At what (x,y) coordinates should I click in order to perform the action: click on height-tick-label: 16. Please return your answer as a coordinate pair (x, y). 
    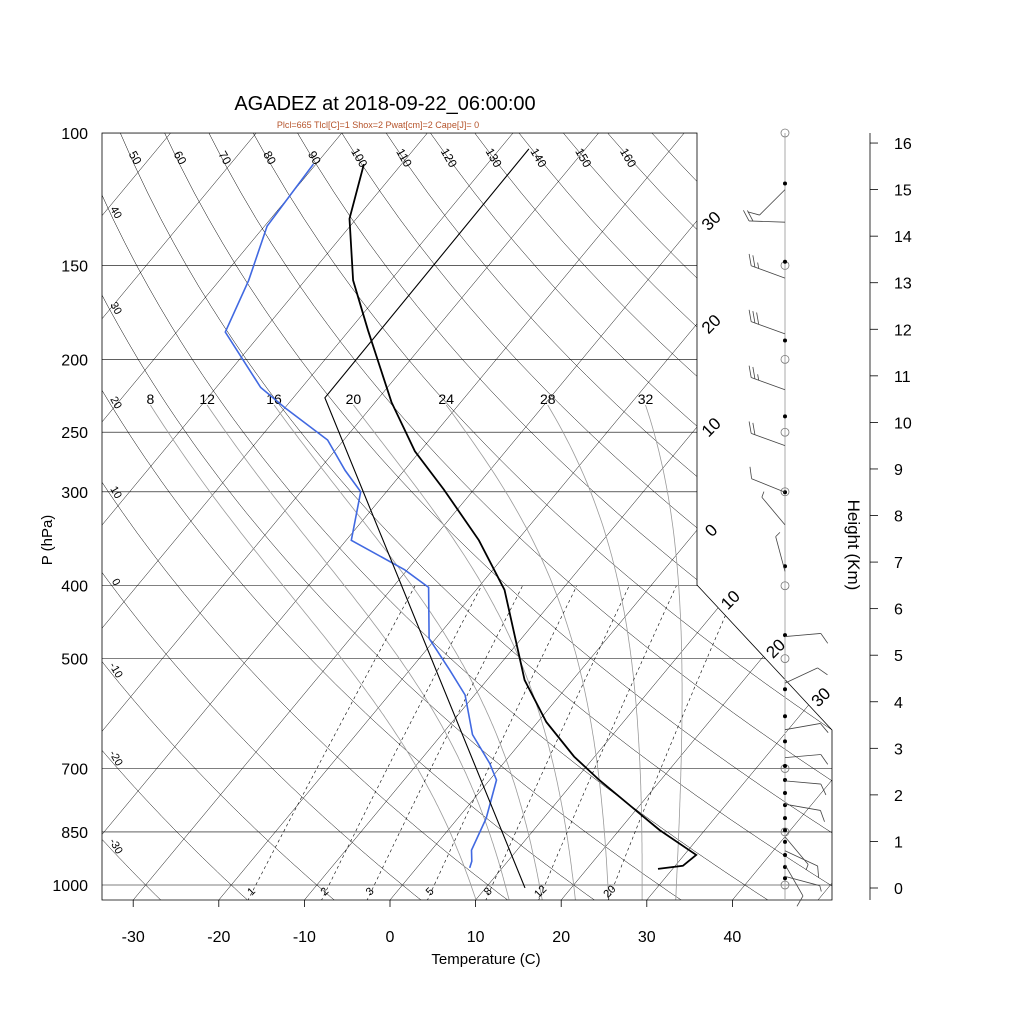
    Looking at the image, I should click on (903, 144).